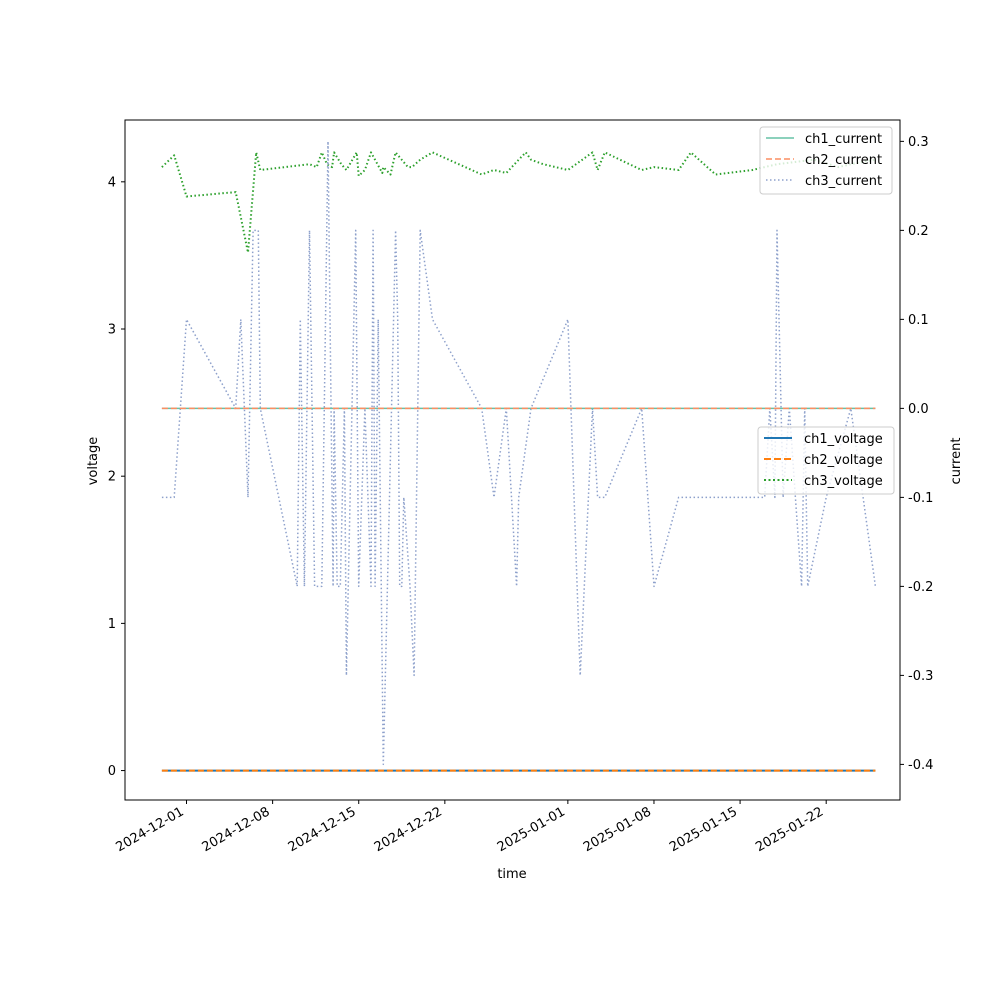 The width and height of the screenshot is (1000, 1000). Describe the element at coordinates (918, 409) in the screenshot. I see `right-y-tick-label: 0.0` at that location.